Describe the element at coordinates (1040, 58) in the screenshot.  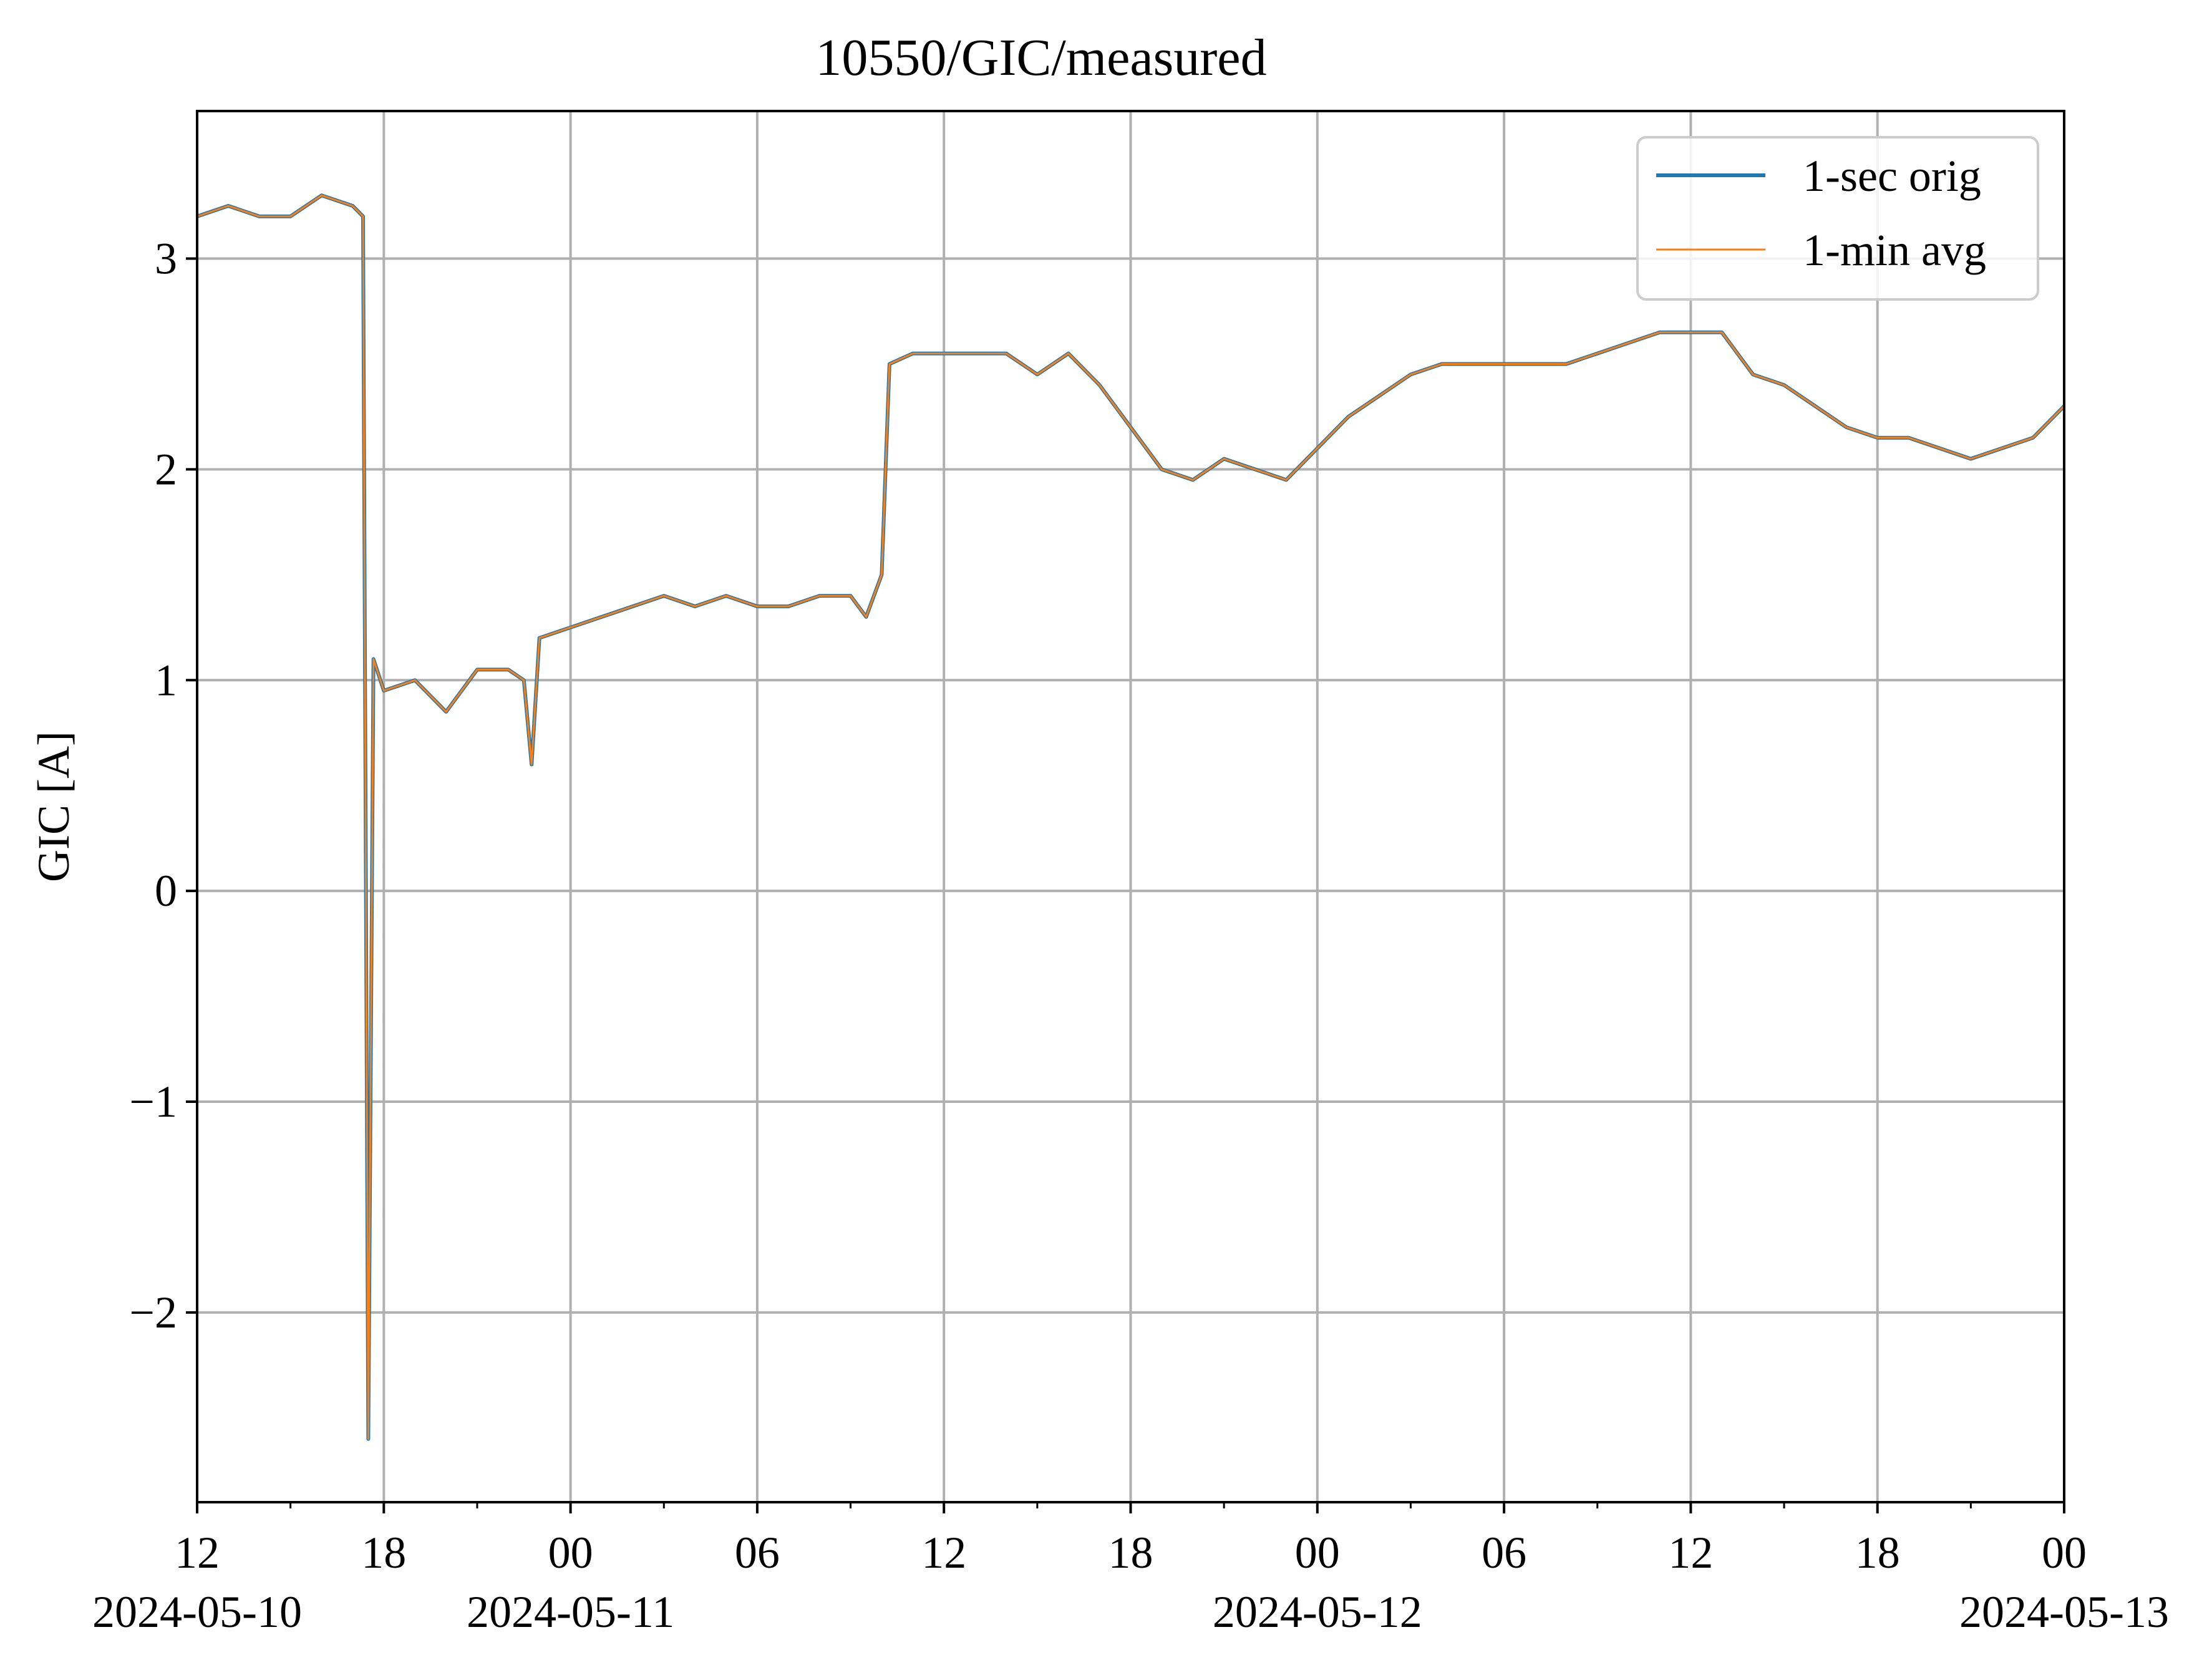
I see `chart-title: 10550/GIC/measured` at that location.